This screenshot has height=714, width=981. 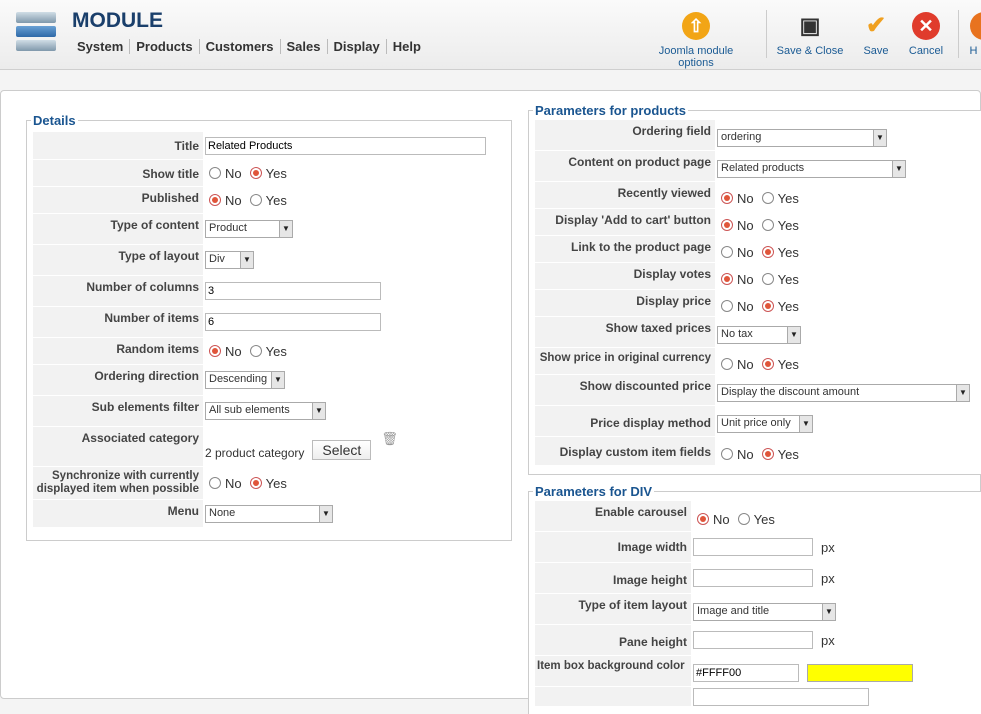 What do you see at coordinates (625, 249) in the screenshot?
I see `link-page-label: Link to the product page` at bounding box center [625, 249].